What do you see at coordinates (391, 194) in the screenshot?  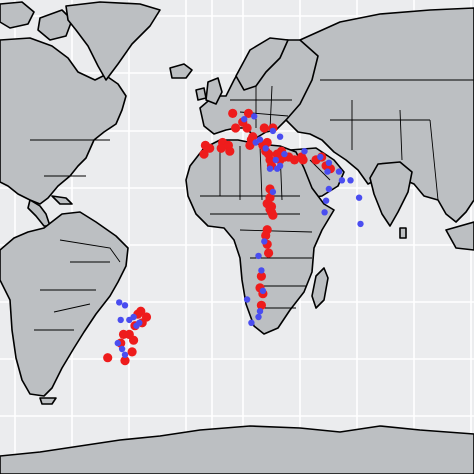 I see `landmass-india` at bounding box center [391, 194].